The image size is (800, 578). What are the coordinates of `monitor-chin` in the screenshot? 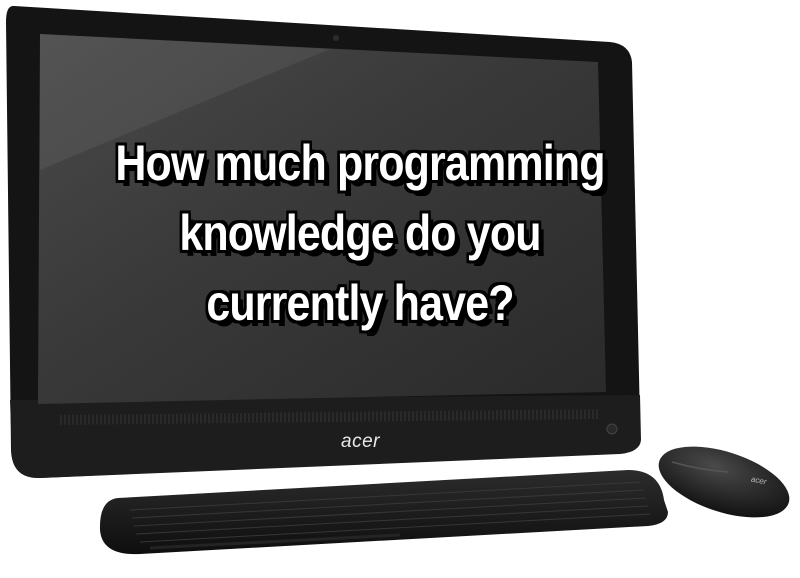 It's located at (325, 436).